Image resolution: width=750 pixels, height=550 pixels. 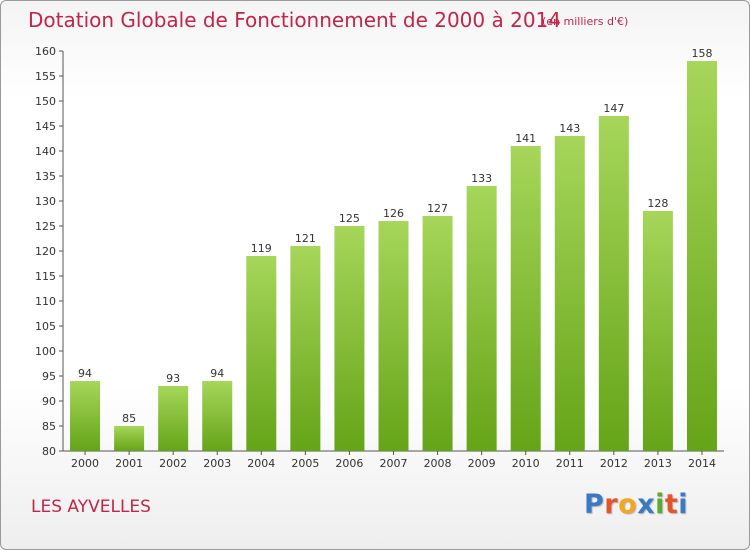 I want to click on bar-2006, so click(x=349, y=338).